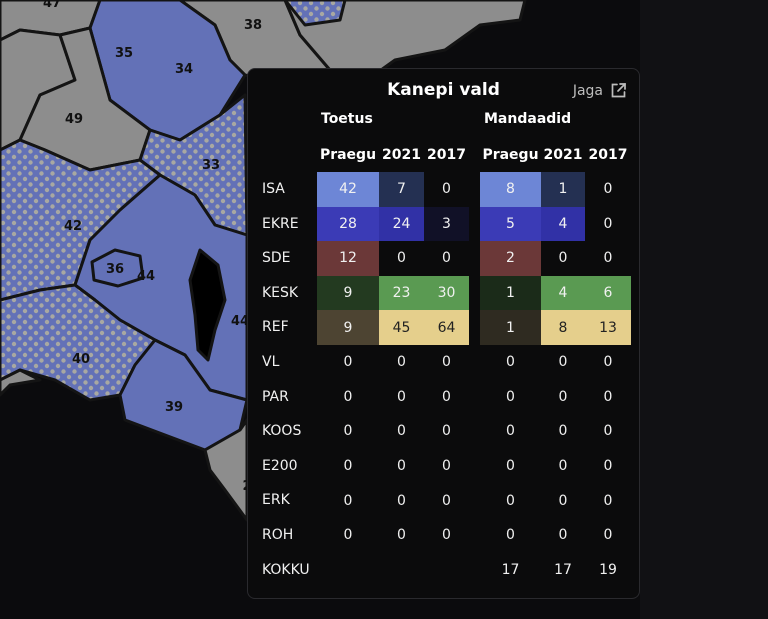 The image size is (768, 619). I want to click on seats-group-header: Mandaadid, so click(528, 119).